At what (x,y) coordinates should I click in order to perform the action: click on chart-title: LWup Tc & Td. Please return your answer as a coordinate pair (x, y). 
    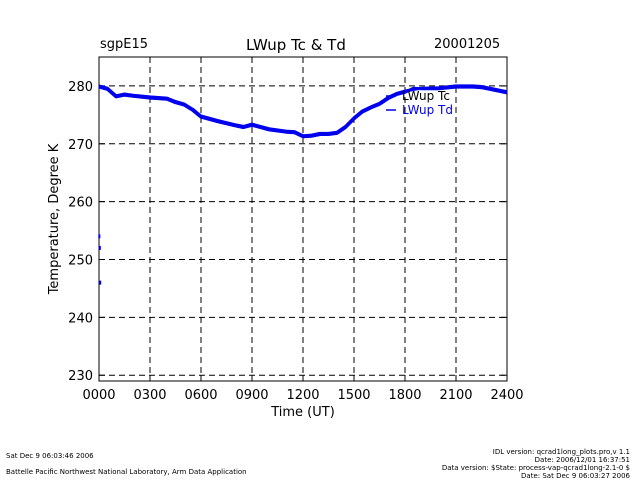
    Looking at the image, I should click on (296, 45).